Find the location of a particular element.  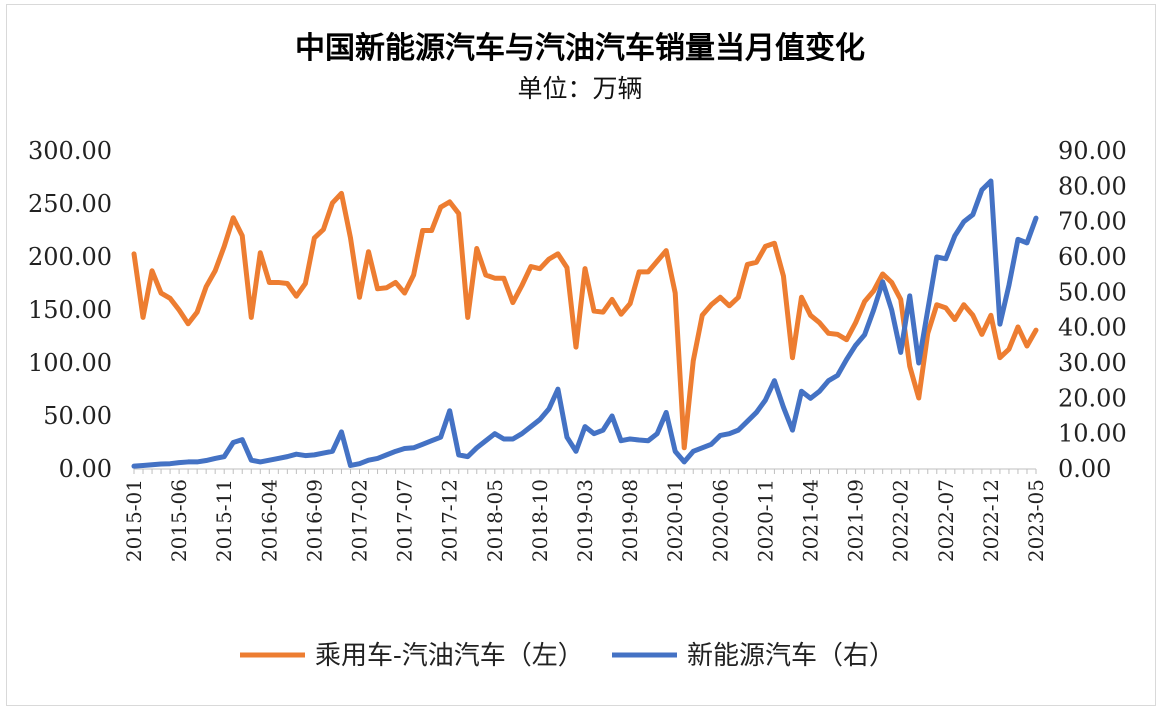

left-tick-label: 300.00 is located at coordinates (70, 151).